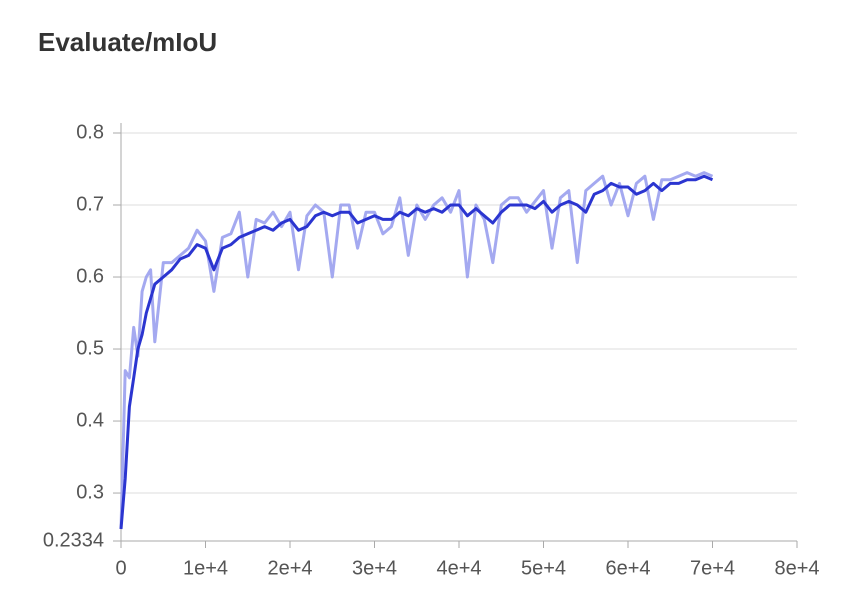 This screenshot has width=856, height=602. Describe the element at coordinates (120, 568) in the screenshot. I see `x-tick-label: 0` at that location.